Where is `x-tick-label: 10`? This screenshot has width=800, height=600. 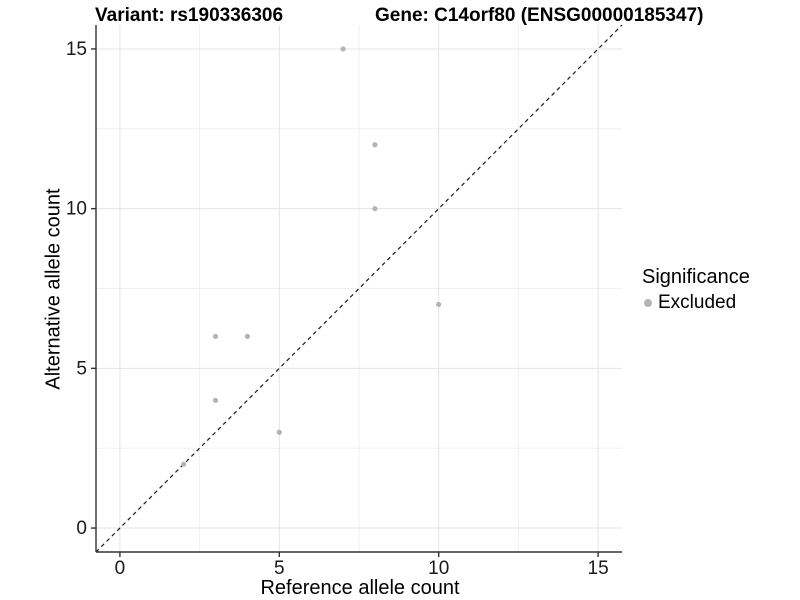
x-tick-label: 10 is located at coordinates (438, 568).